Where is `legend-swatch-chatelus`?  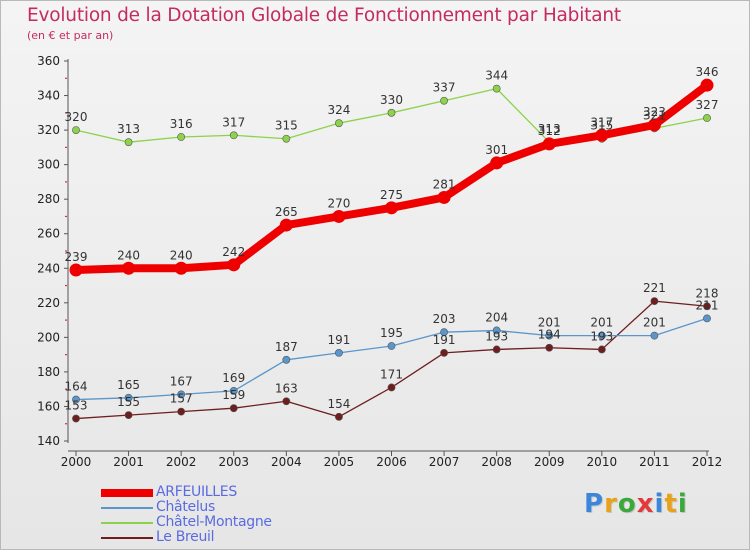
legend-swatch-chatelus is located at coordinates (127, 508).